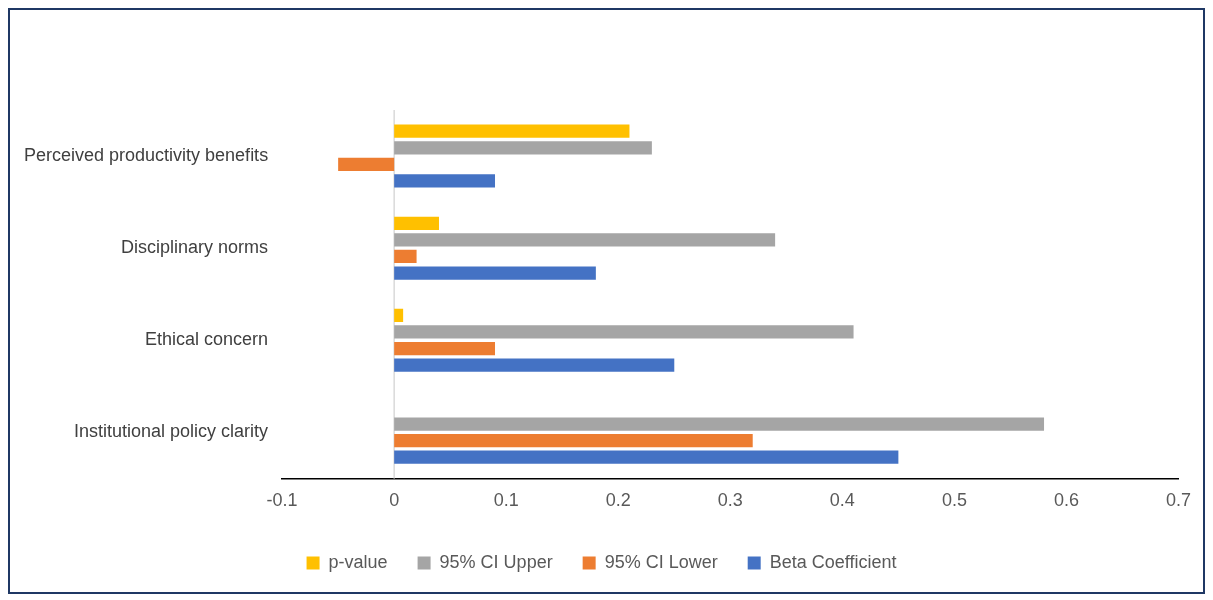  I want to click on y-tick-label: Perceived productivity benefits, so click(146, 155).